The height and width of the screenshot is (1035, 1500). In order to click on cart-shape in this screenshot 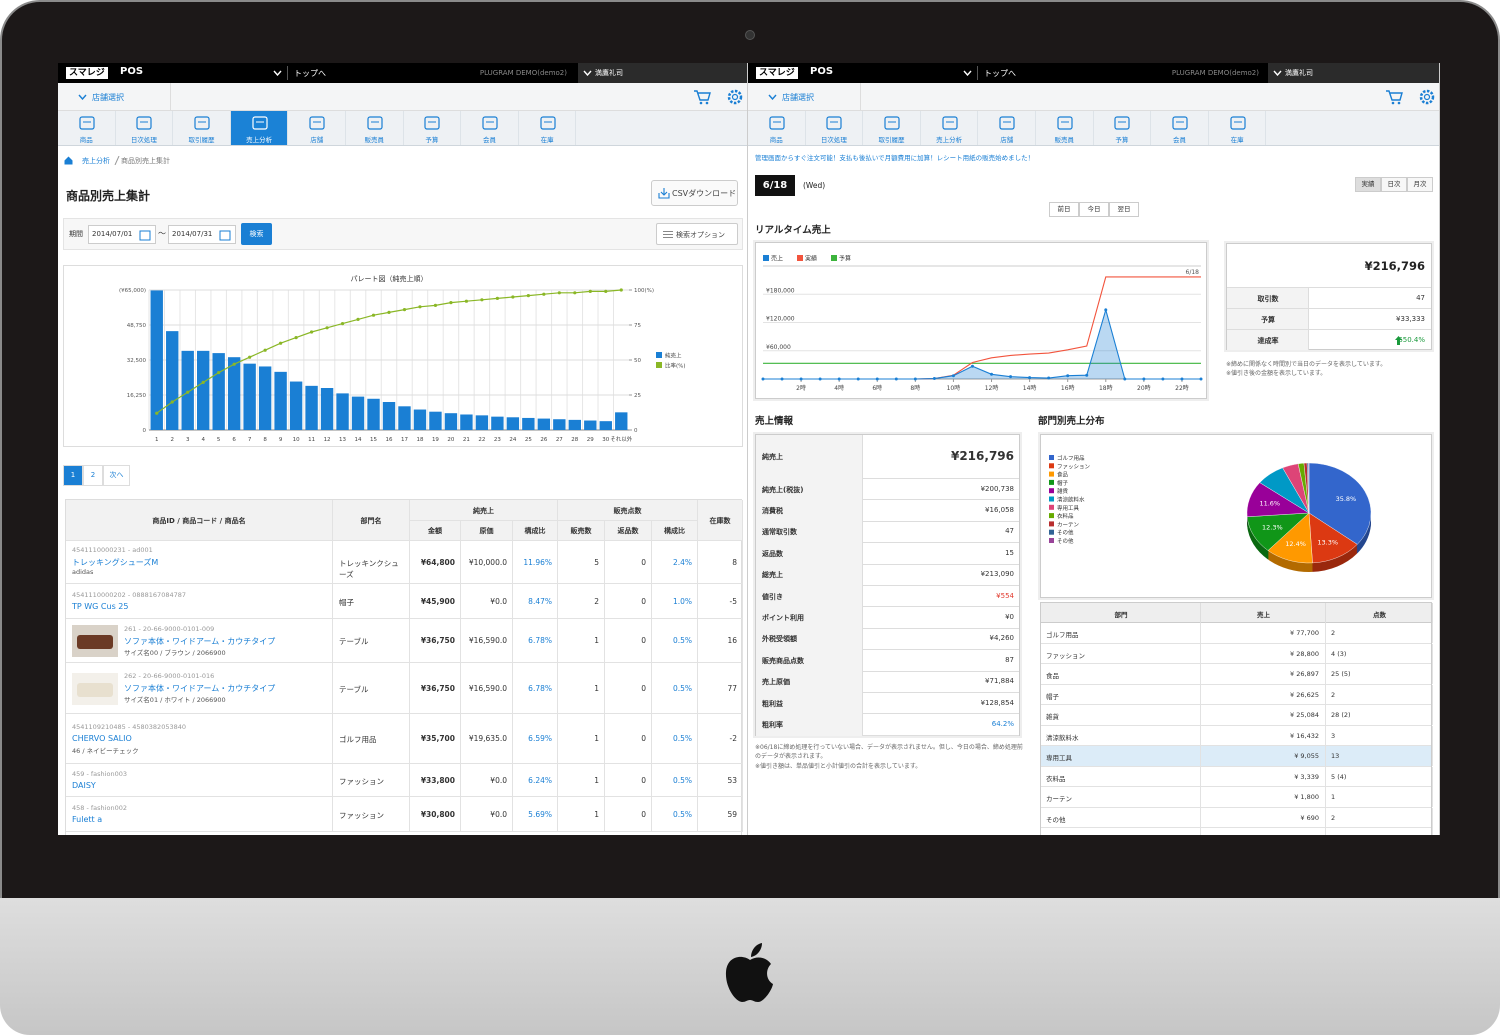, I will do `click(1394, 95)`.